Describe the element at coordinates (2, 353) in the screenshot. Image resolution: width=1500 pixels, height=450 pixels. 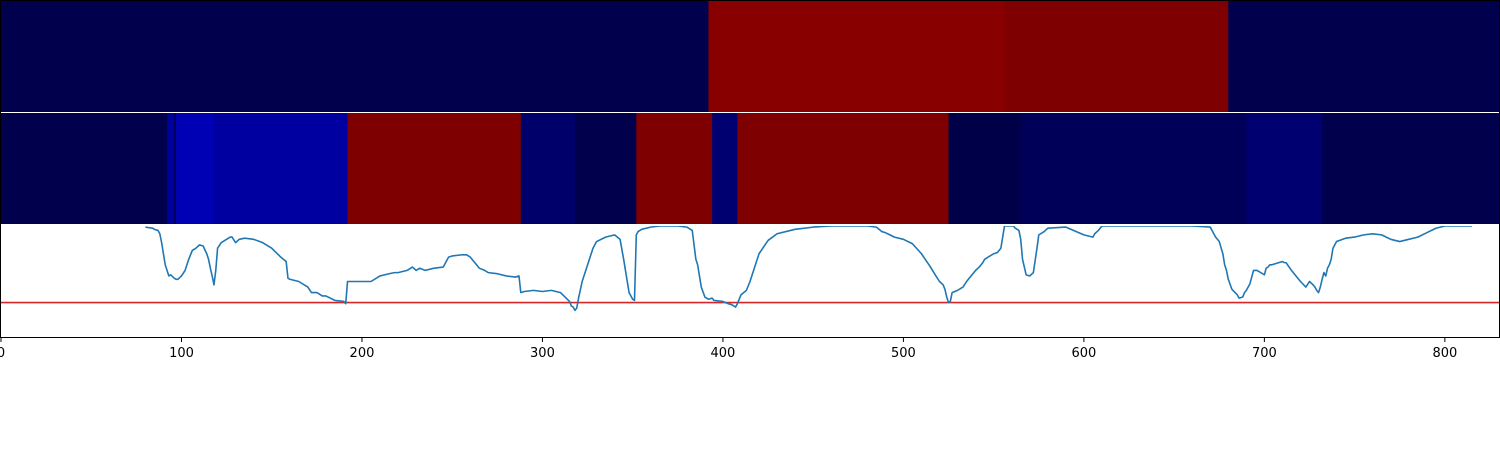
I see `x-tick-label-0: 0` at that location.